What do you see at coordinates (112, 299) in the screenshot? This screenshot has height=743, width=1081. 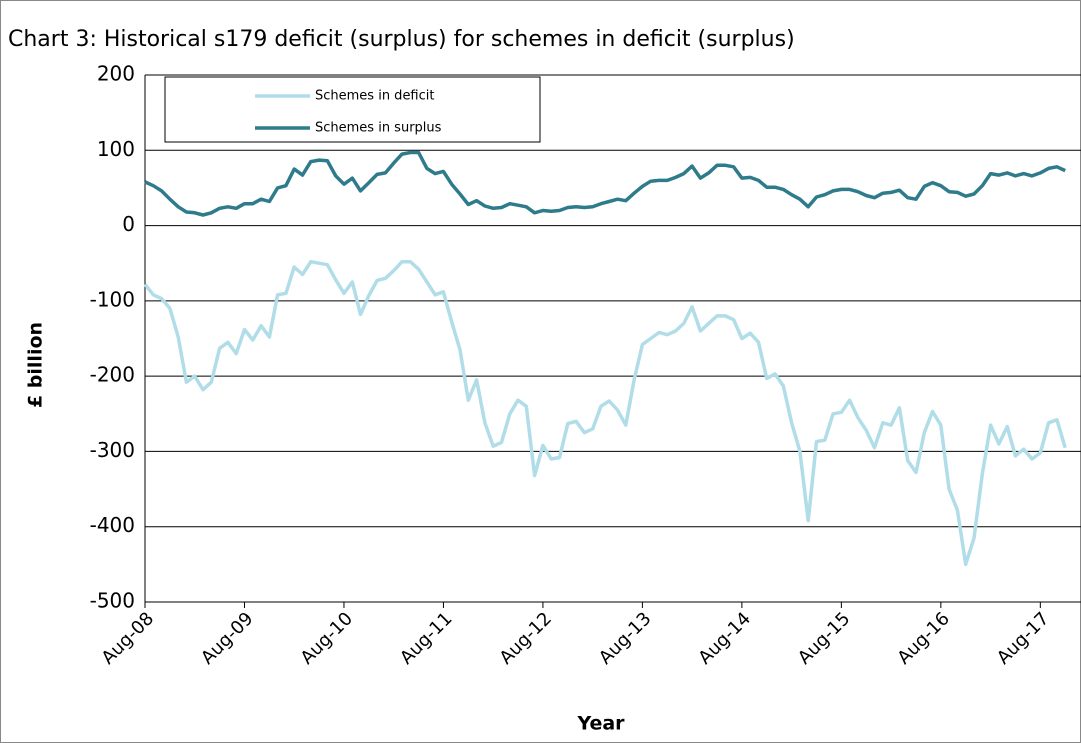 I see `y-tick-label: -100` at bounding box center [112, 299].